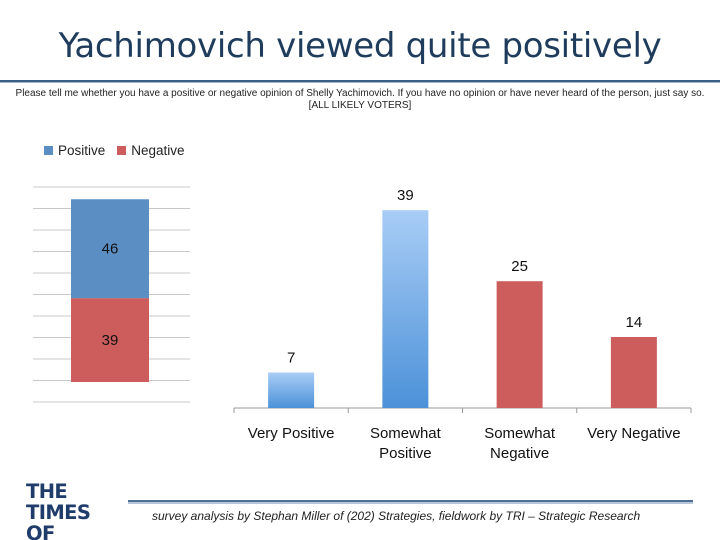  What do you see at coordinates (360, 81) in the screenshot?
I see `title-divider` at bounding box center [360, 81].